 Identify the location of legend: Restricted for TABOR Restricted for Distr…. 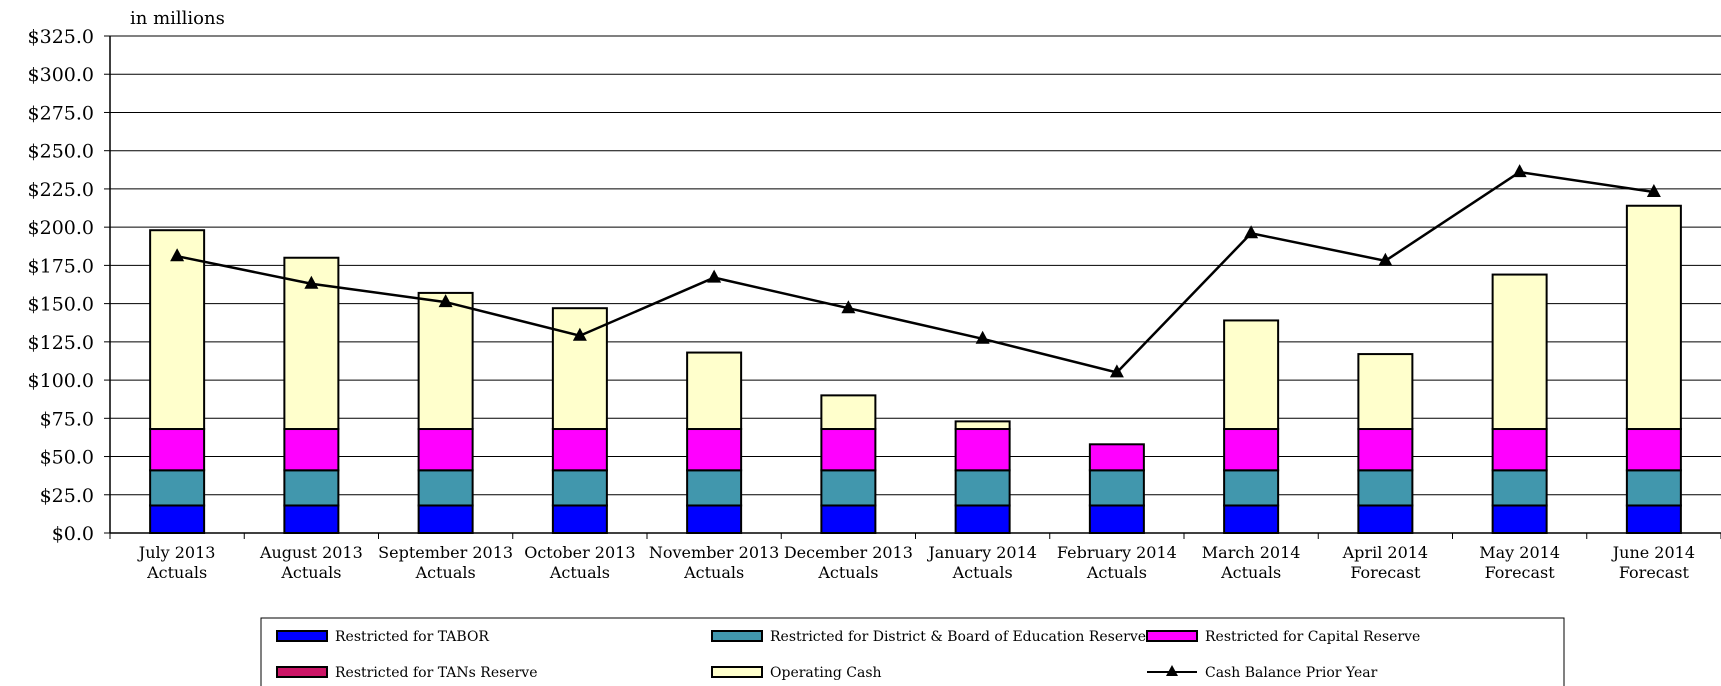
(912, 651).